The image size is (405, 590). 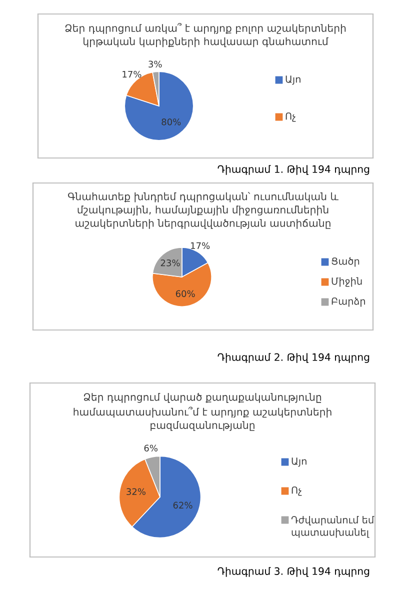 What do you see at coordinates (159, 106) in the screenshot?
I see `pie-slice` at bounding box center [159, 106].